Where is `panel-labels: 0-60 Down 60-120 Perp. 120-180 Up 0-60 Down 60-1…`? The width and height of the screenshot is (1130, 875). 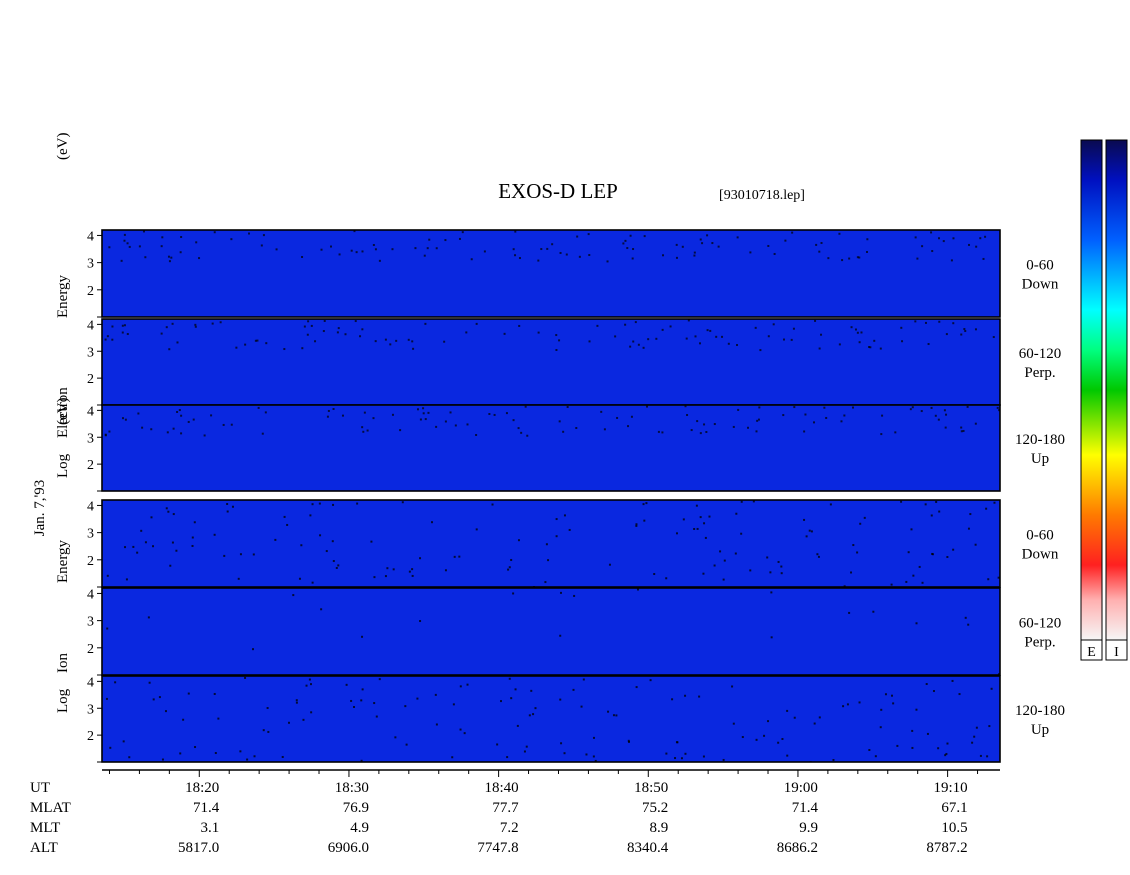 panel-labels: 0-60 Down 60-120 Perp. 120-180 Up 0-60 Down 60-1… is located at coordinates (1040, 498).